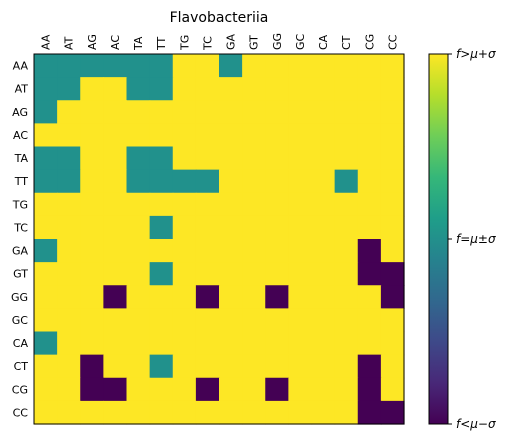 This screenshot has height=445, width=525. Describe the element at coordinates (207, 158) in the screenshot. I see `heatmap-cell-TA-TC` at that location.